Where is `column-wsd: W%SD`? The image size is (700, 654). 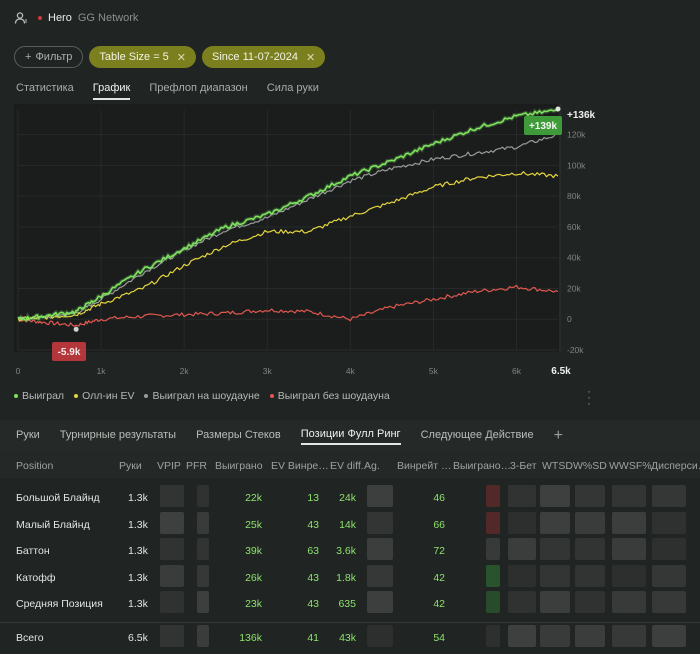
column-wsd: W%SD is located at coordinates (590, 466).